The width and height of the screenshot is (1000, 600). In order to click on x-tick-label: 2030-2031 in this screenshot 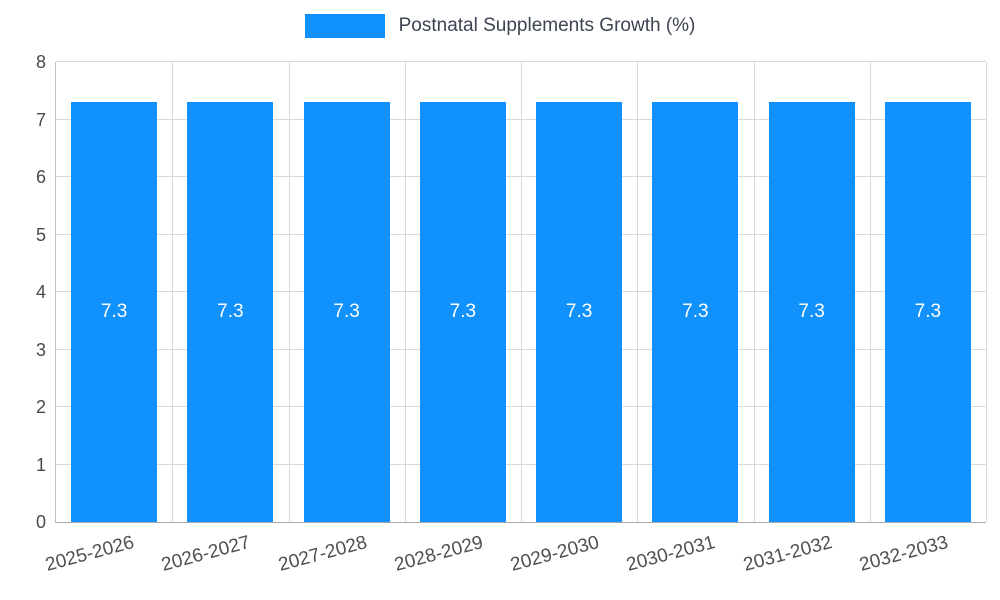, I will do `click(671, 554)`.